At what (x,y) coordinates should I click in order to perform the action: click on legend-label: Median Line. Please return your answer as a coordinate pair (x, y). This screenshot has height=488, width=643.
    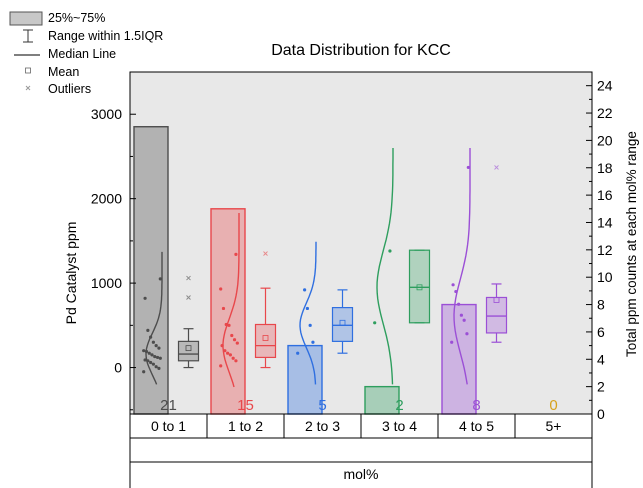
    Looking at the image, I should click on (82, 54).